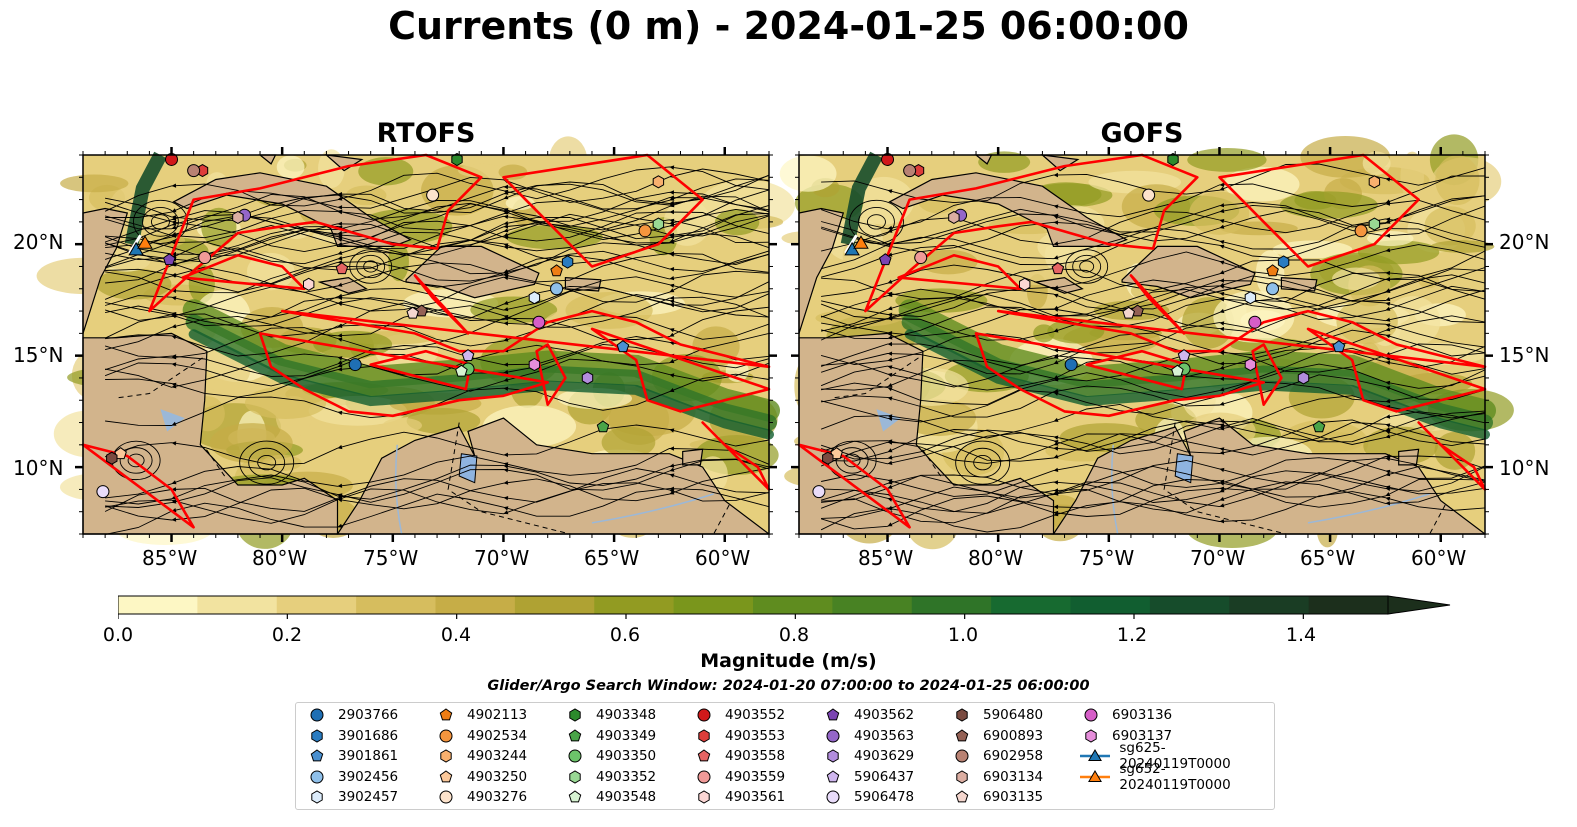 Image resolution: width=1577 pixels, height=827 pixels. What do you see at coordinates (1328, 558) in the screenshot?
I see `lon-label-65w-right: 65°W` at bounding box center [1328, 558].